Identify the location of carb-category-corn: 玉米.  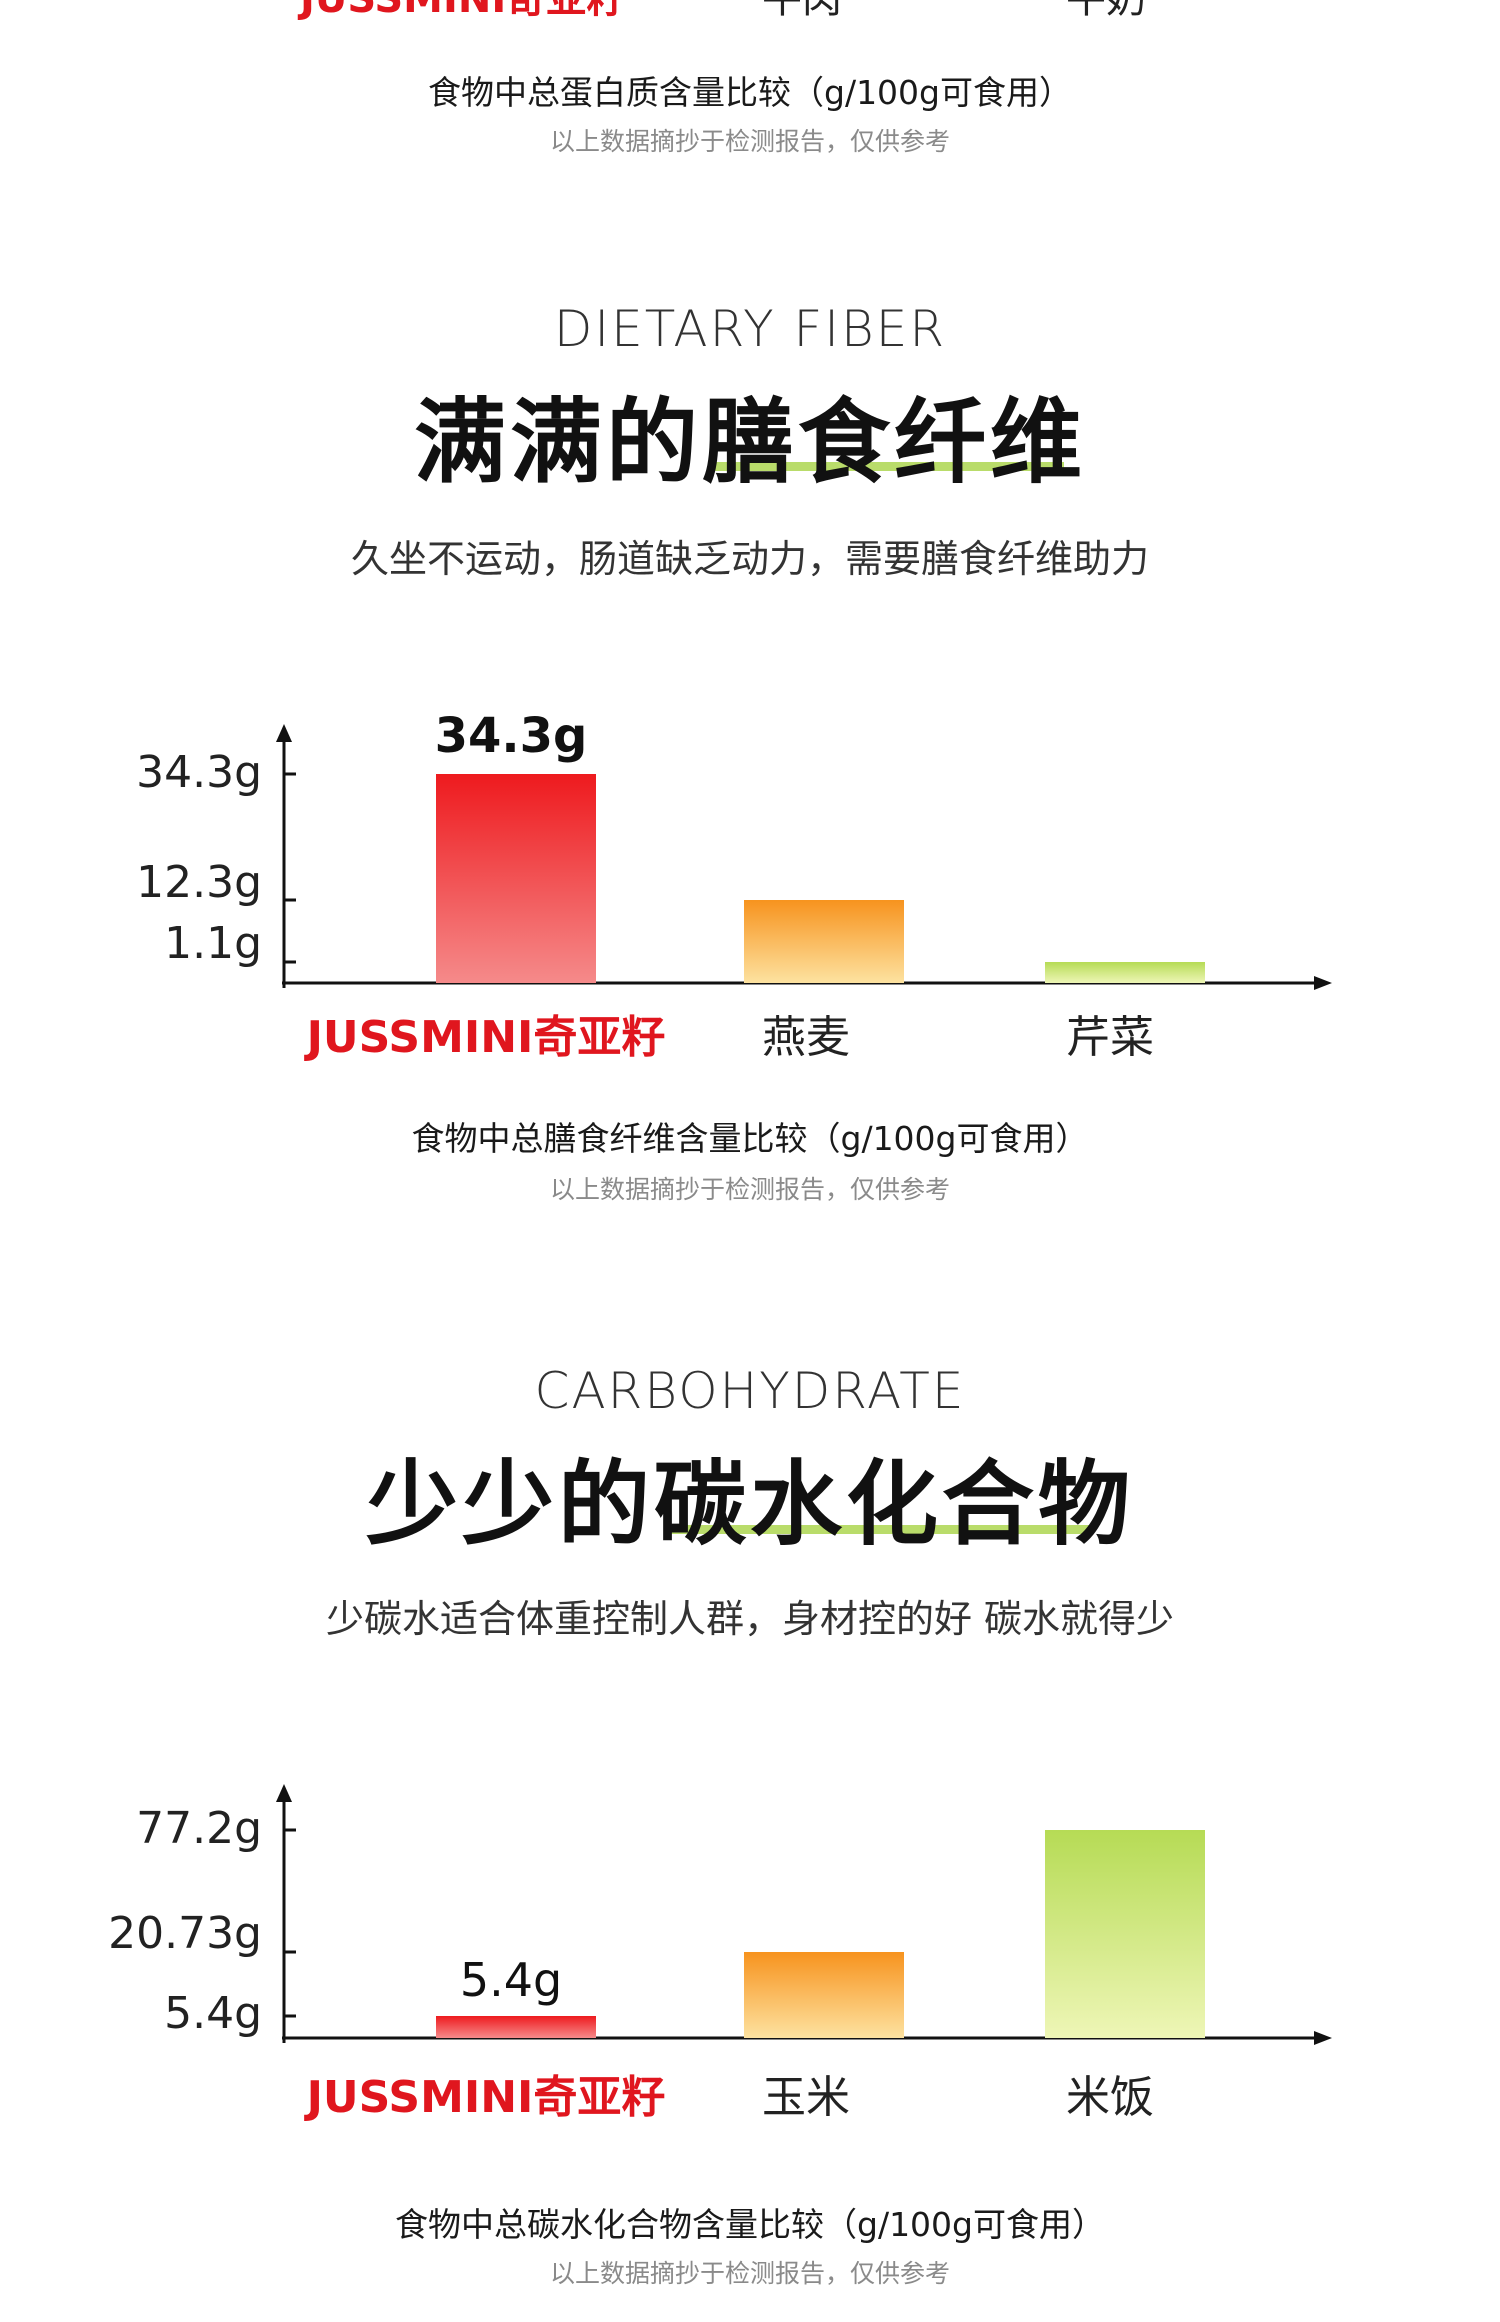
(806, 2097).